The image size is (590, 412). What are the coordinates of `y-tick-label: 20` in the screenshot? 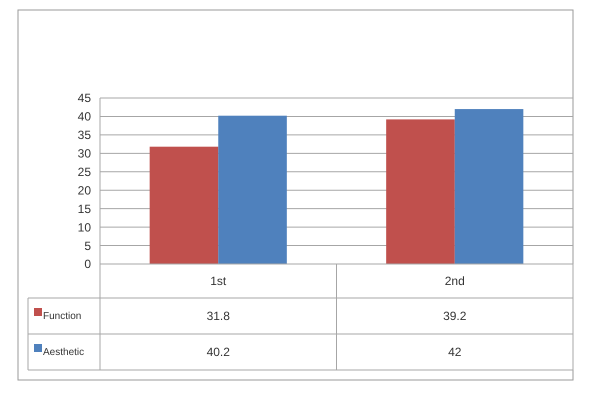 It's located at (85, 190).